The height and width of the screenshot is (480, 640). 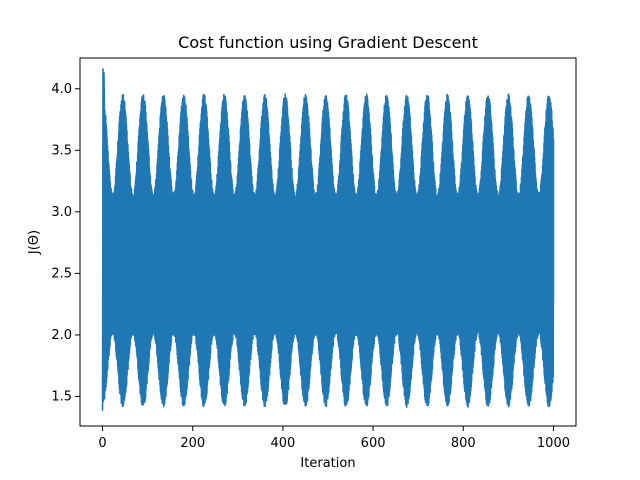 What do you see at coordinates (328, 42) in the screenshot?
I see `chart-title: Cost function using Gradient Descent` at bounding box center [328, 42].